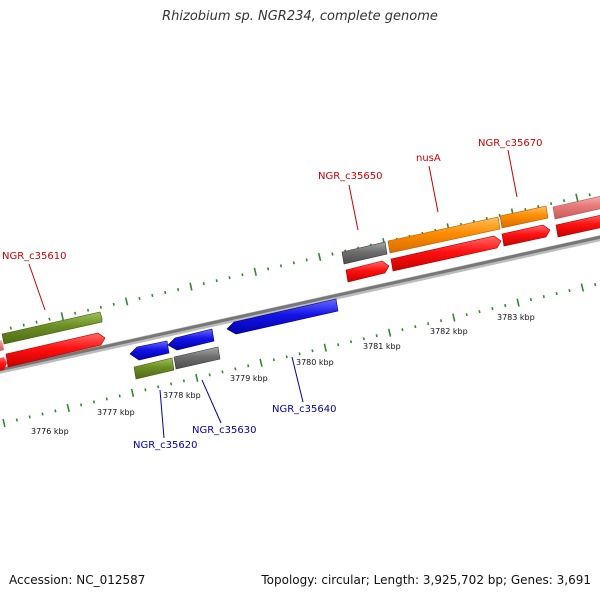 The height and width of the screenshot is (600, 600). Describe the element at coordinates (3, 364) in the screenshot. I see `gene-red-left-edge` at that location.